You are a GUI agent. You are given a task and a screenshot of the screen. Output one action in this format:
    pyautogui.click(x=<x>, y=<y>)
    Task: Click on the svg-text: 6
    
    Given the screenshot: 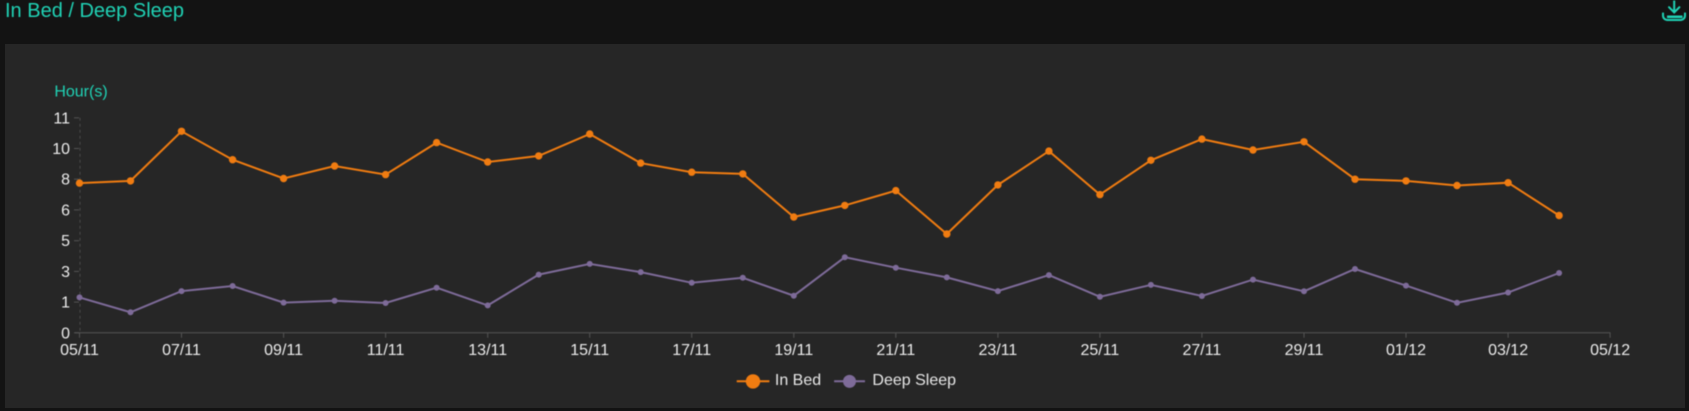 What is the action you would take?
    pyautogui.click(x=65, y=210)
    